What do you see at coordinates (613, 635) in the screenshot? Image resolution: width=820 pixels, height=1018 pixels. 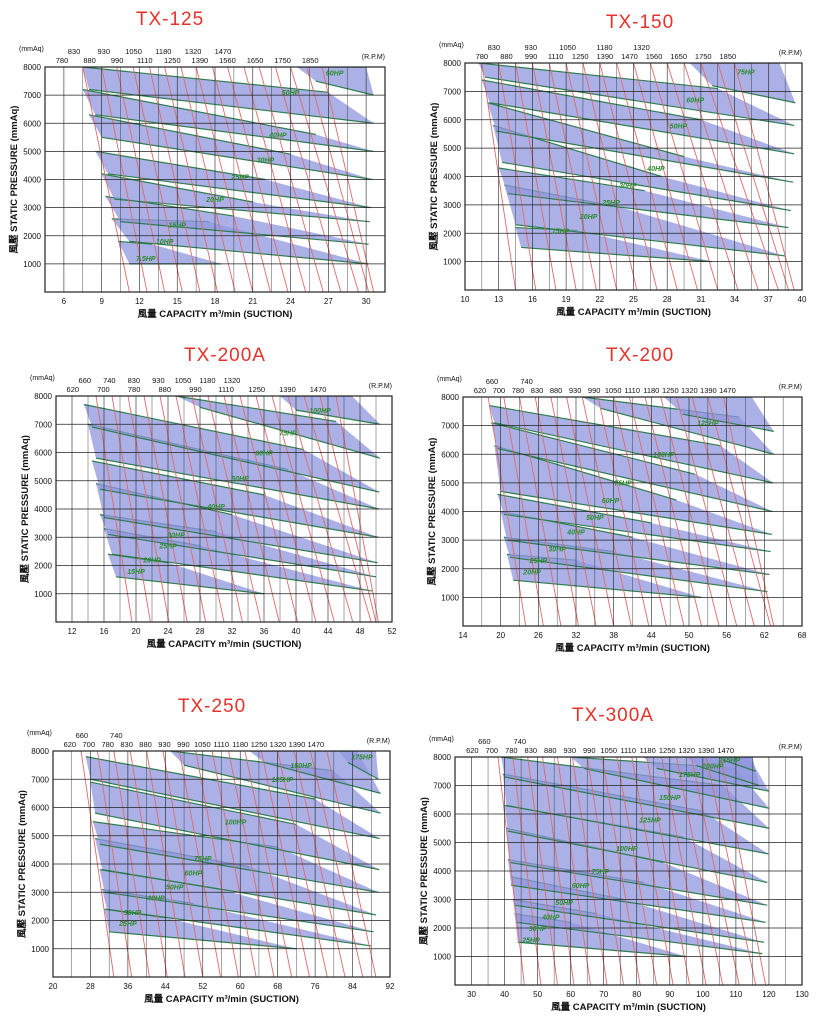 I see `x-tick-label: 38` at bounding box center [613, 635].